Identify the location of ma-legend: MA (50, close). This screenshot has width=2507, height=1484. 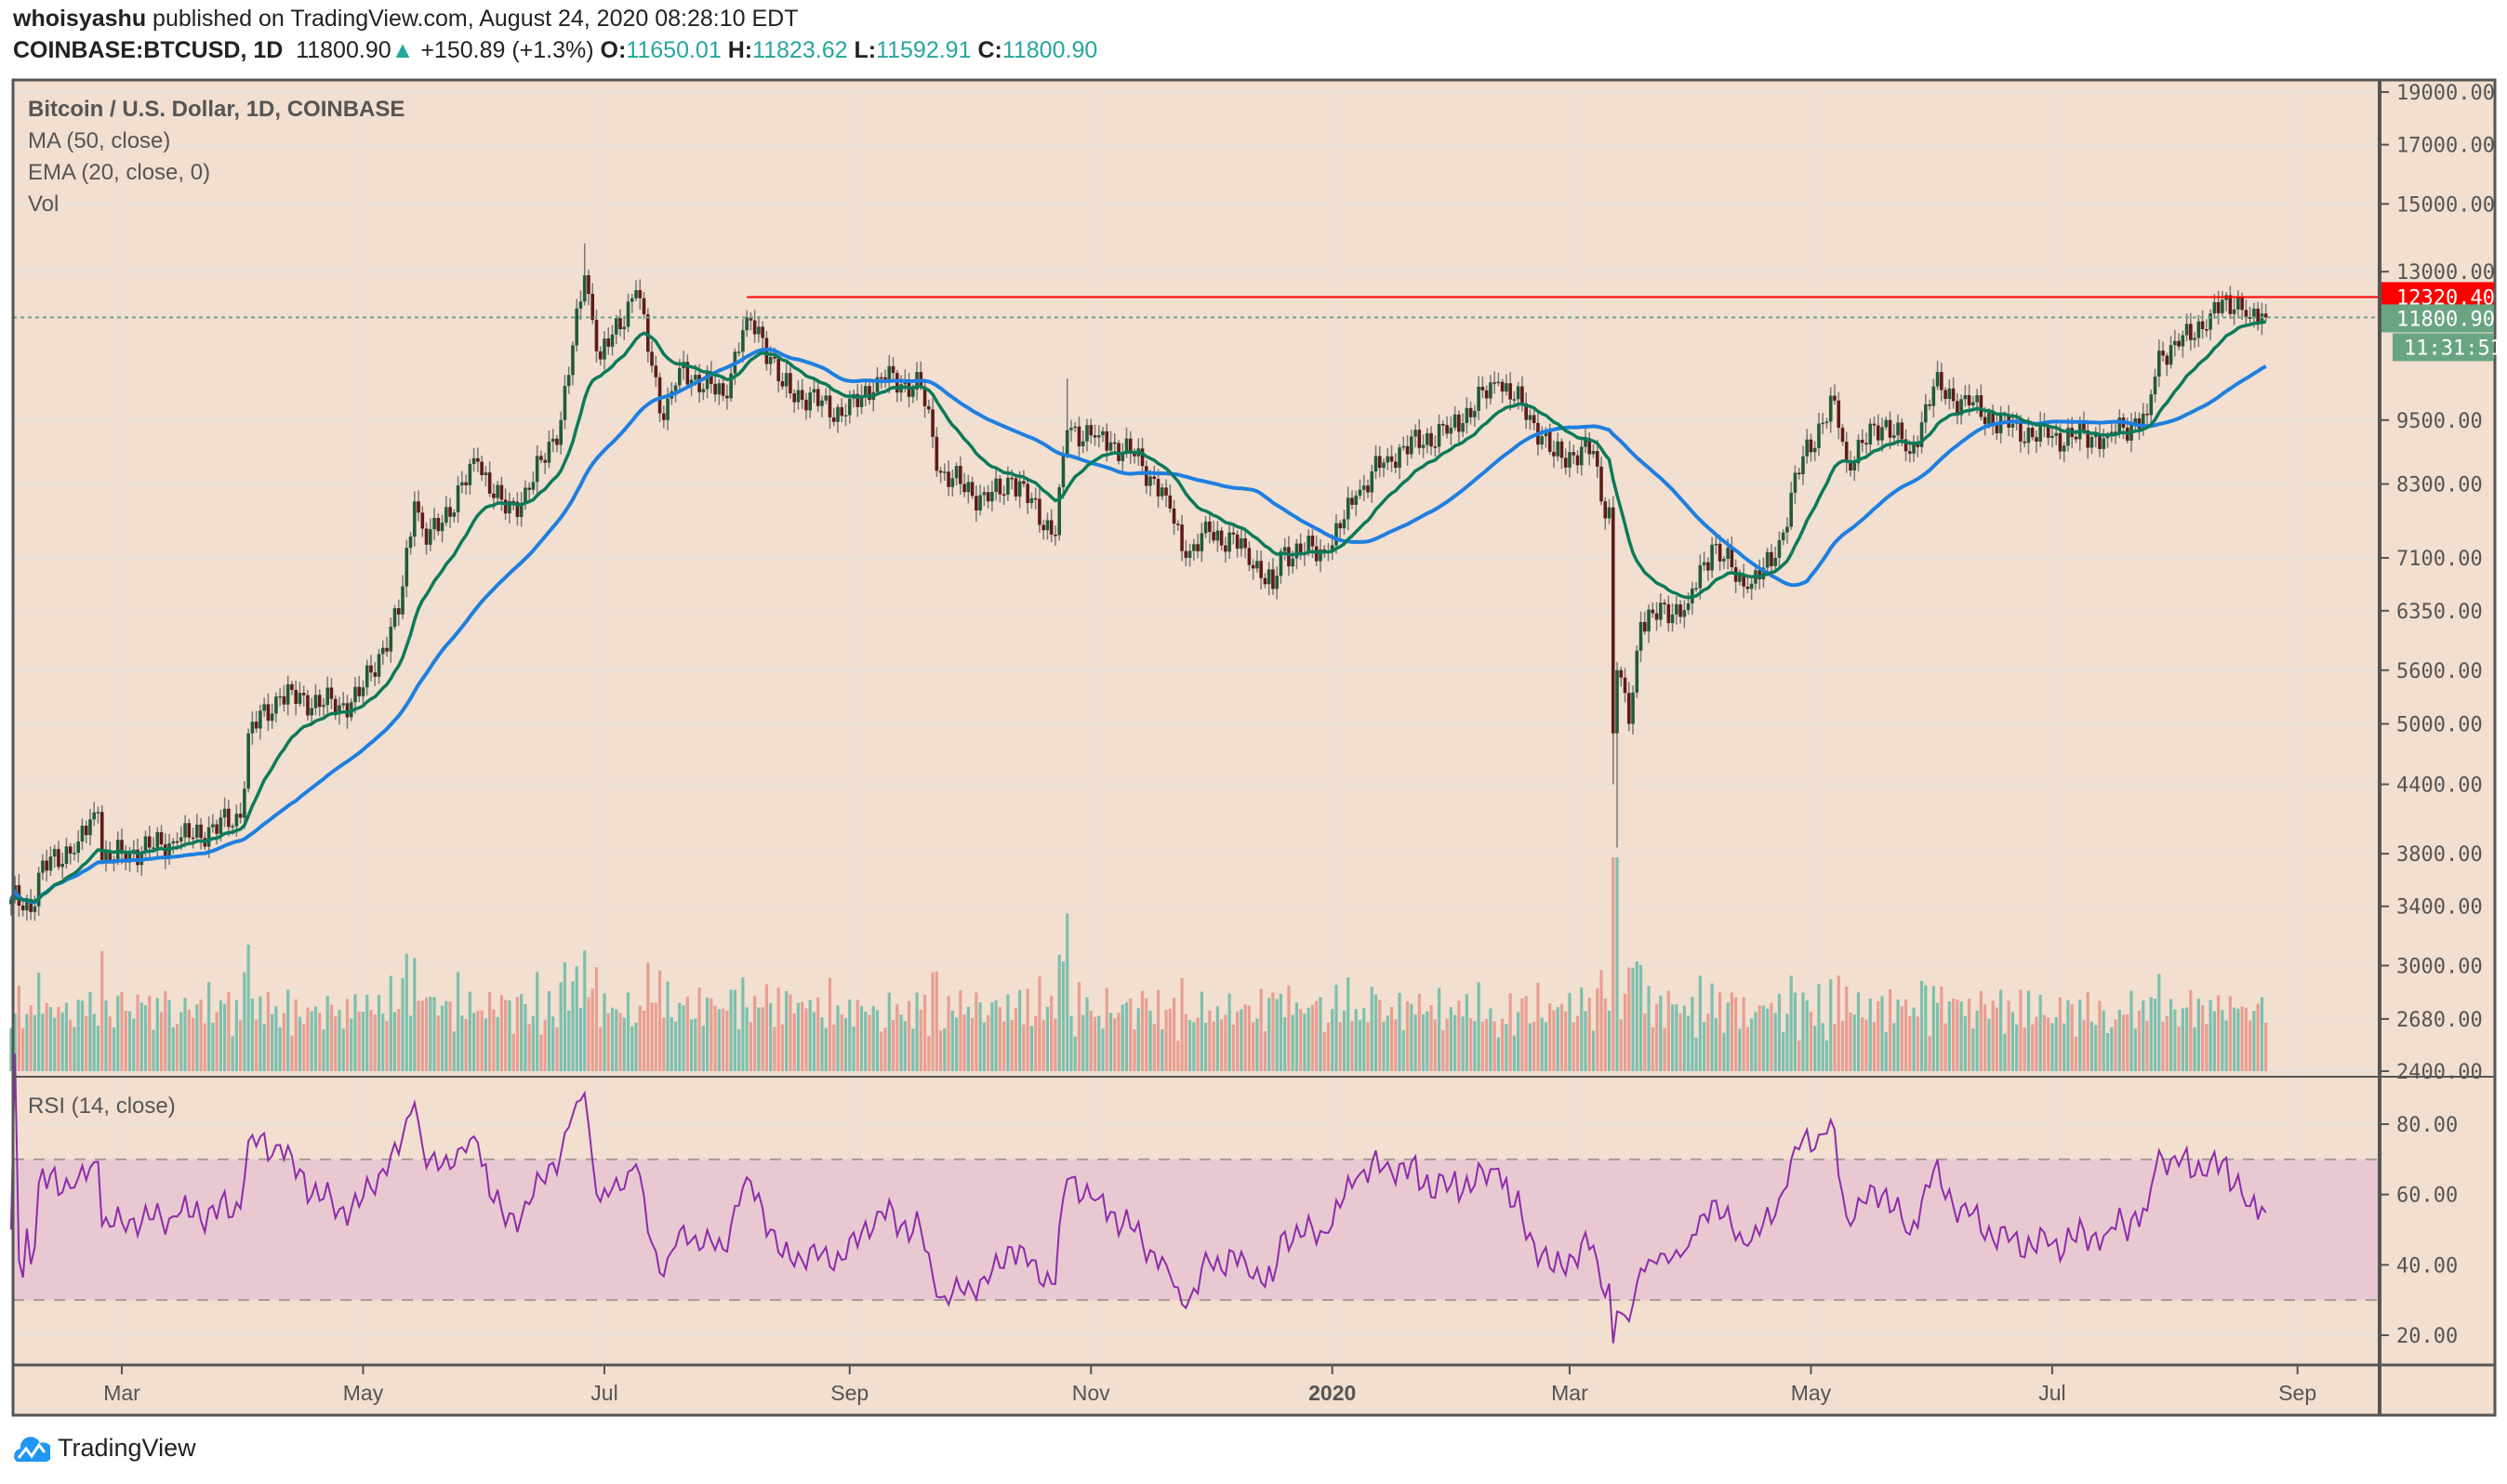
(99, 140).